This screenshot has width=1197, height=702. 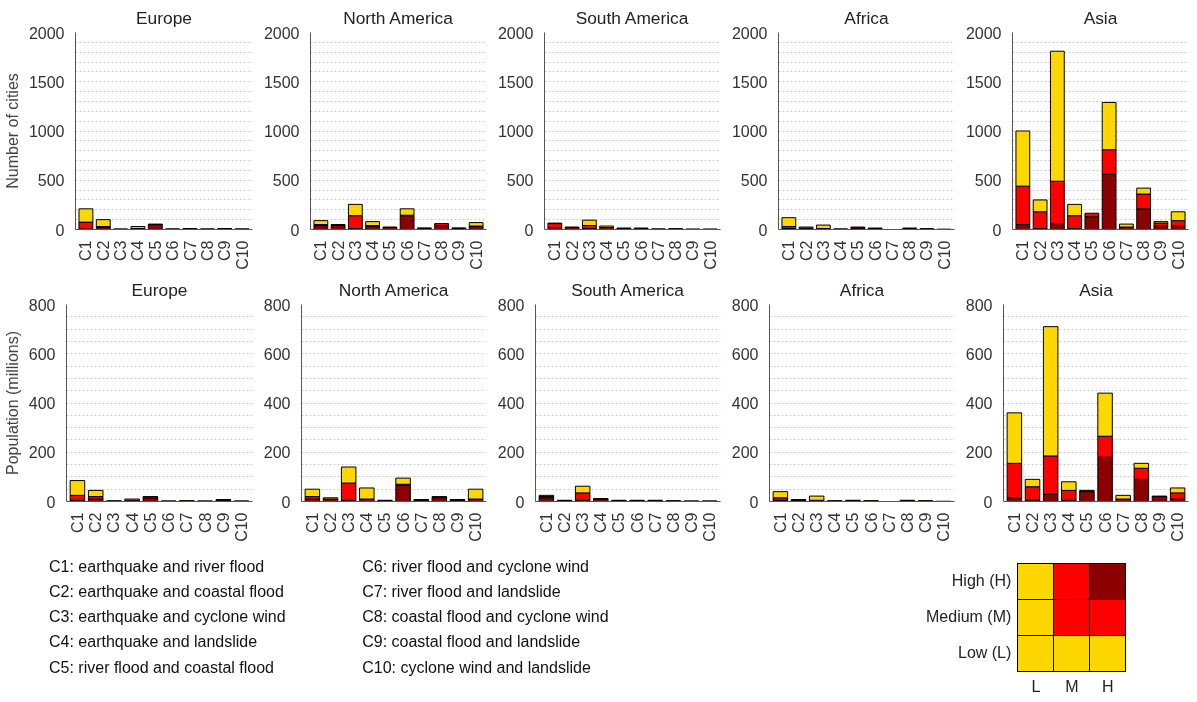 What do you see at coordinates (1072, 687) in the screenshot?
I see `category-label: M` at bounding box center [1072, 687].